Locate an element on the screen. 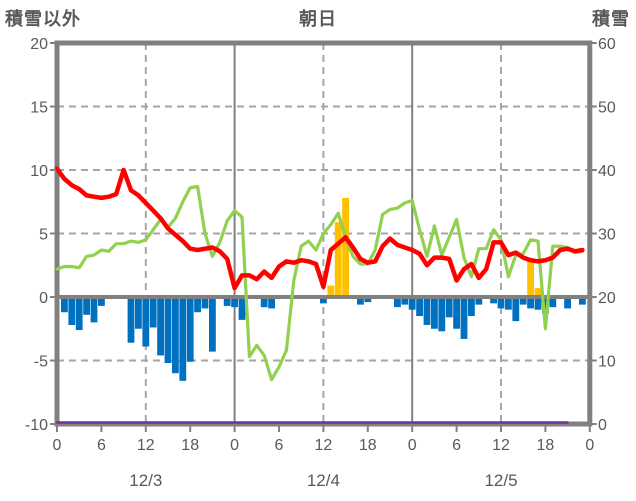 The width and height of the screenshot is (636, 501). chart-title: 朝日 is located at coordinates (318, 19).